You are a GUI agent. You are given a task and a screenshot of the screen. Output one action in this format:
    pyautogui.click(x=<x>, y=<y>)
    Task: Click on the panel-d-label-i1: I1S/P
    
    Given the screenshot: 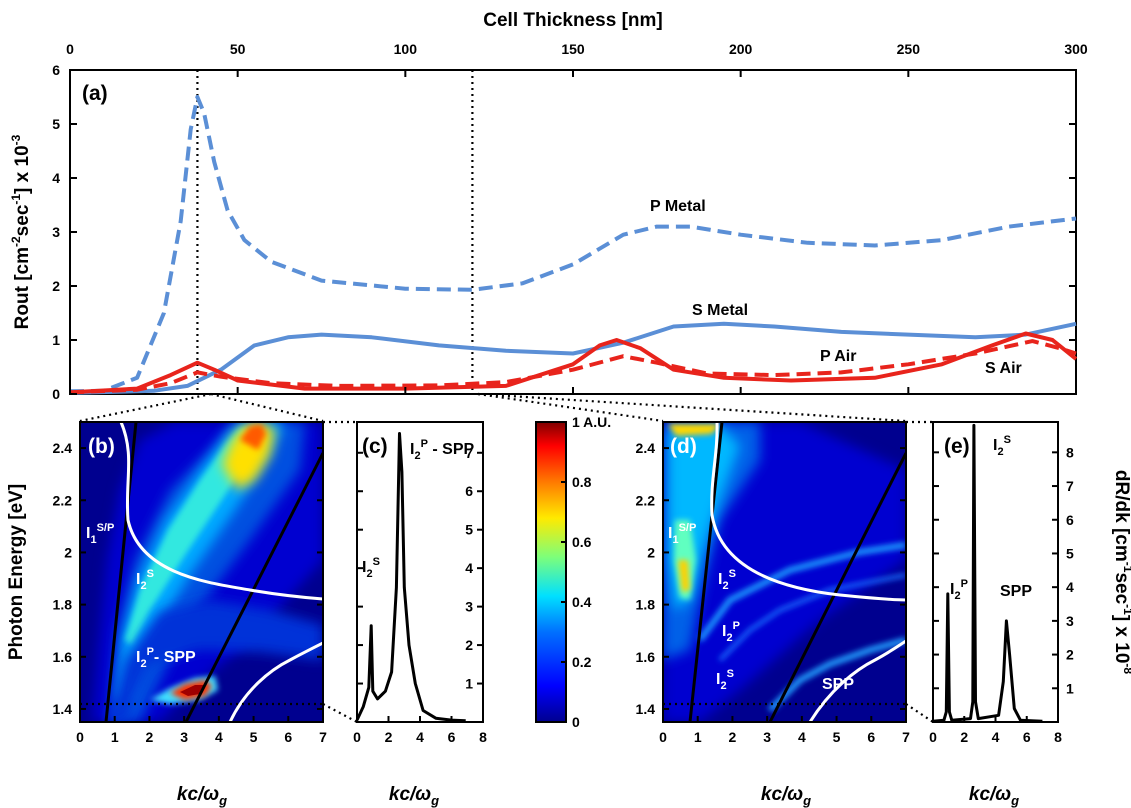 What is the action you would take?
    pyautogui.click(x=682, y=534)
    